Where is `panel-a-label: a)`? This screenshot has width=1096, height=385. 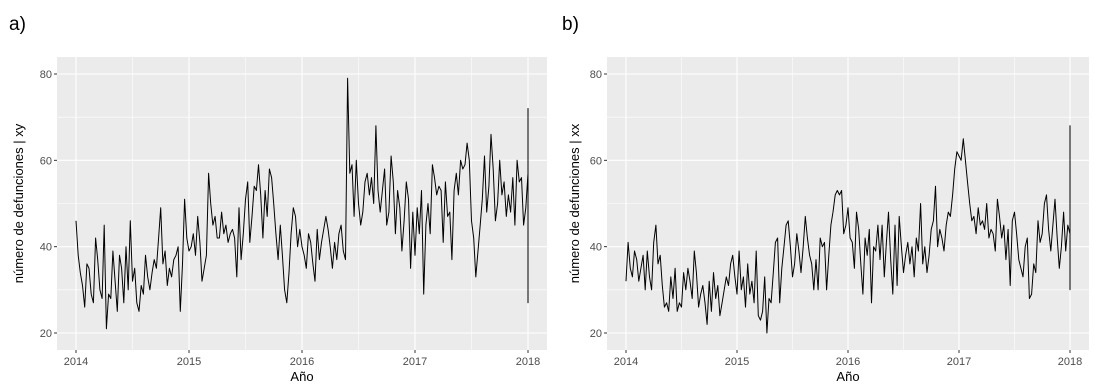 panel-a-label: a) is located at coordinates (17, 24).